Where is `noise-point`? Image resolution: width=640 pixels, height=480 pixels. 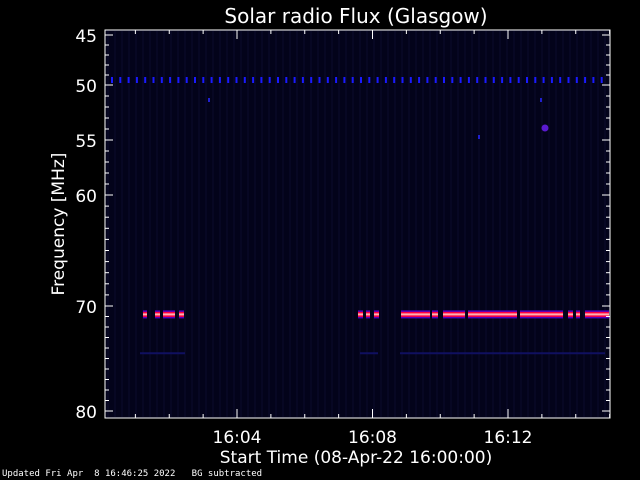 noise-point is located at coordinates (209, 100).